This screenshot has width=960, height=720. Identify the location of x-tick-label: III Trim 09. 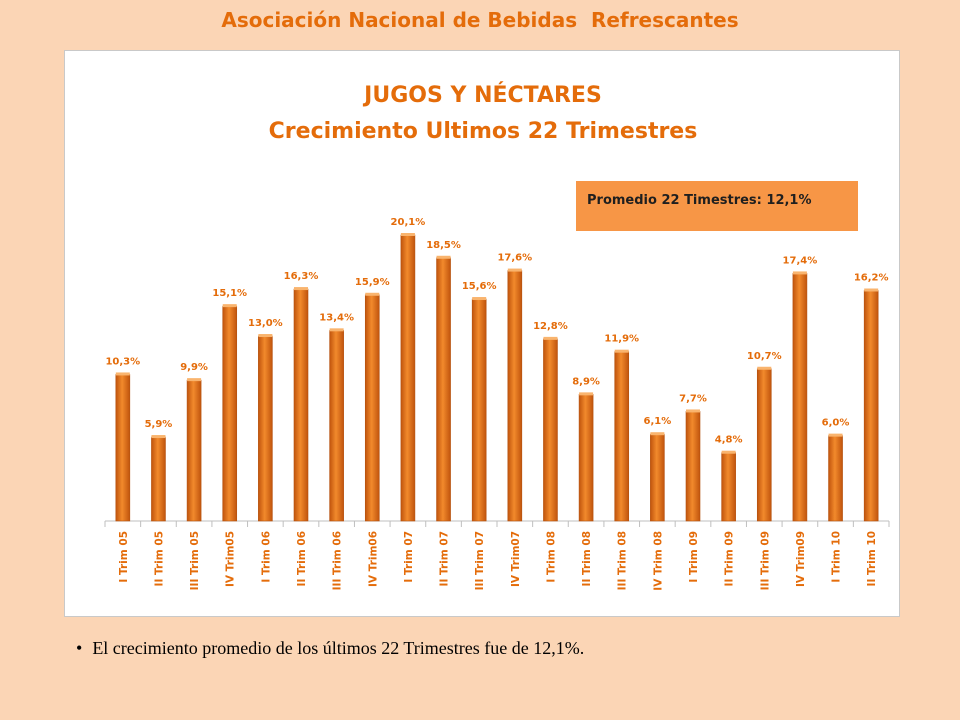
(765, 560).